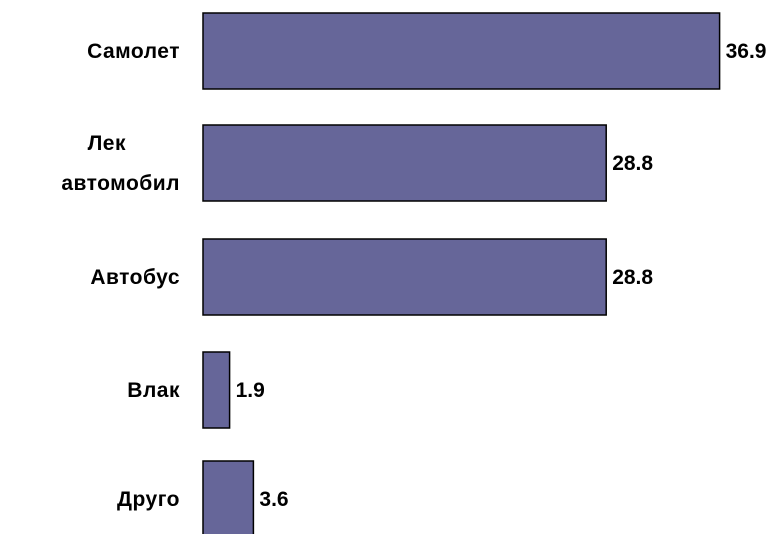 The height and width of the screenshot is (534, 784). Describe the element at coordinates (250, 390) in the screenshot. I see `value-label-4: 1.9` at that location.